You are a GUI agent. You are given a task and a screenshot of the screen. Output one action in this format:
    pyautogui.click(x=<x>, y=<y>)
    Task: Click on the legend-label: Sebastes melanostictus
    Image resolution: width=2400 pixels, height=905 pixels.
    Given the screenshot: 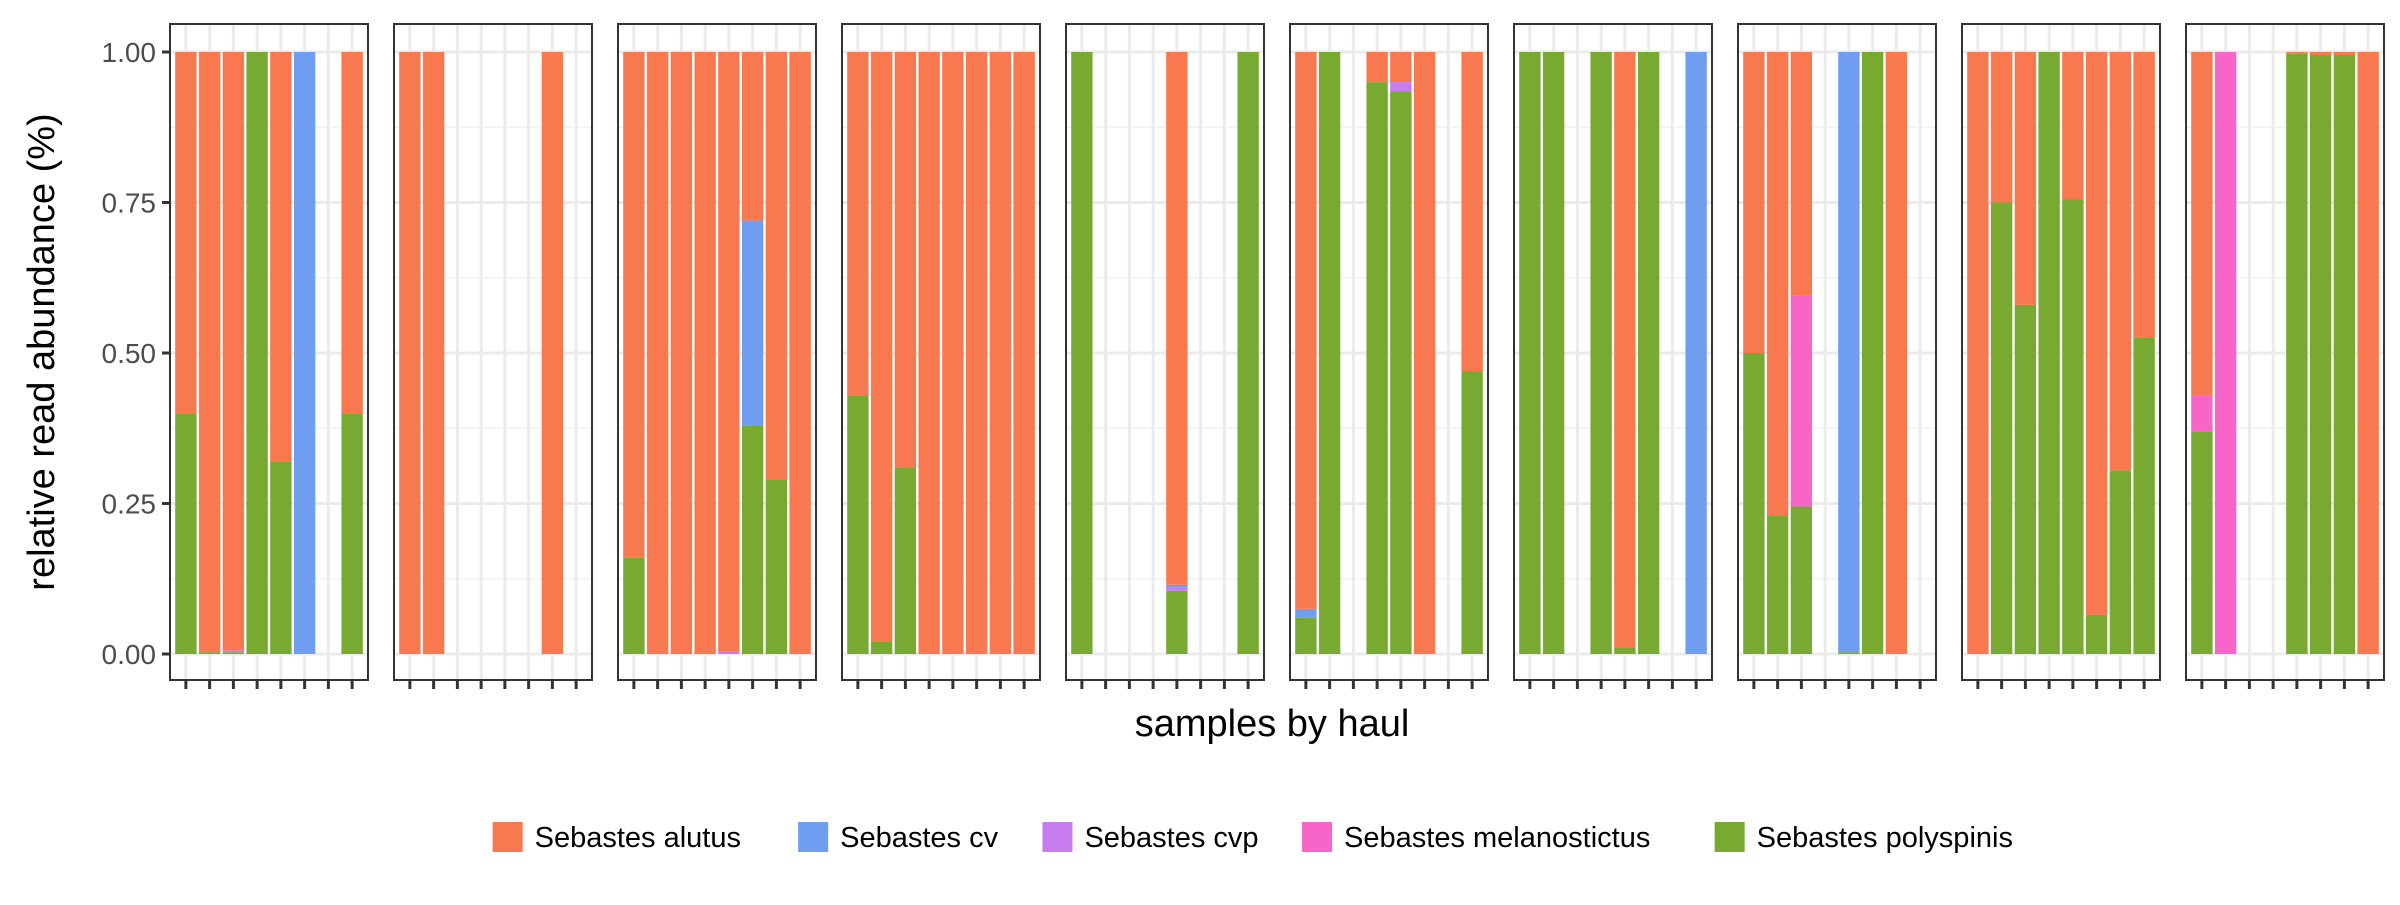 What is the action you would take?
    pyautogui.click(x=1497, y=838)
    